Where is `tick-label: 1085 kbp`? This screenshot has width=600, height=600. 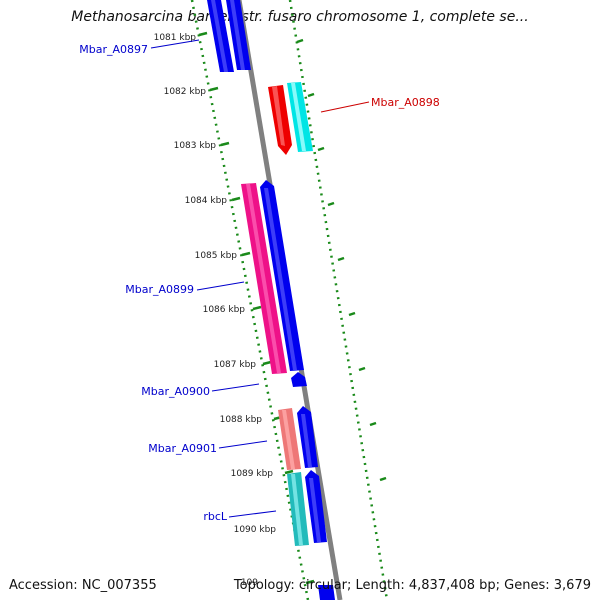 tick-label: 1085 kbp is located at coordinates (216, 256).